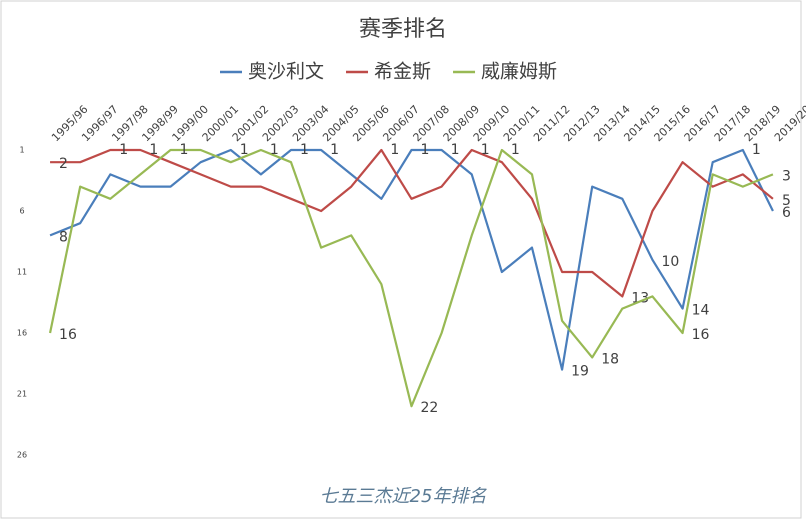  What do you see at coordinates (404, 496) in the screenshot?
I see `chart-footer: 七五三杰近25年排名` at bounding box center [404, 496].